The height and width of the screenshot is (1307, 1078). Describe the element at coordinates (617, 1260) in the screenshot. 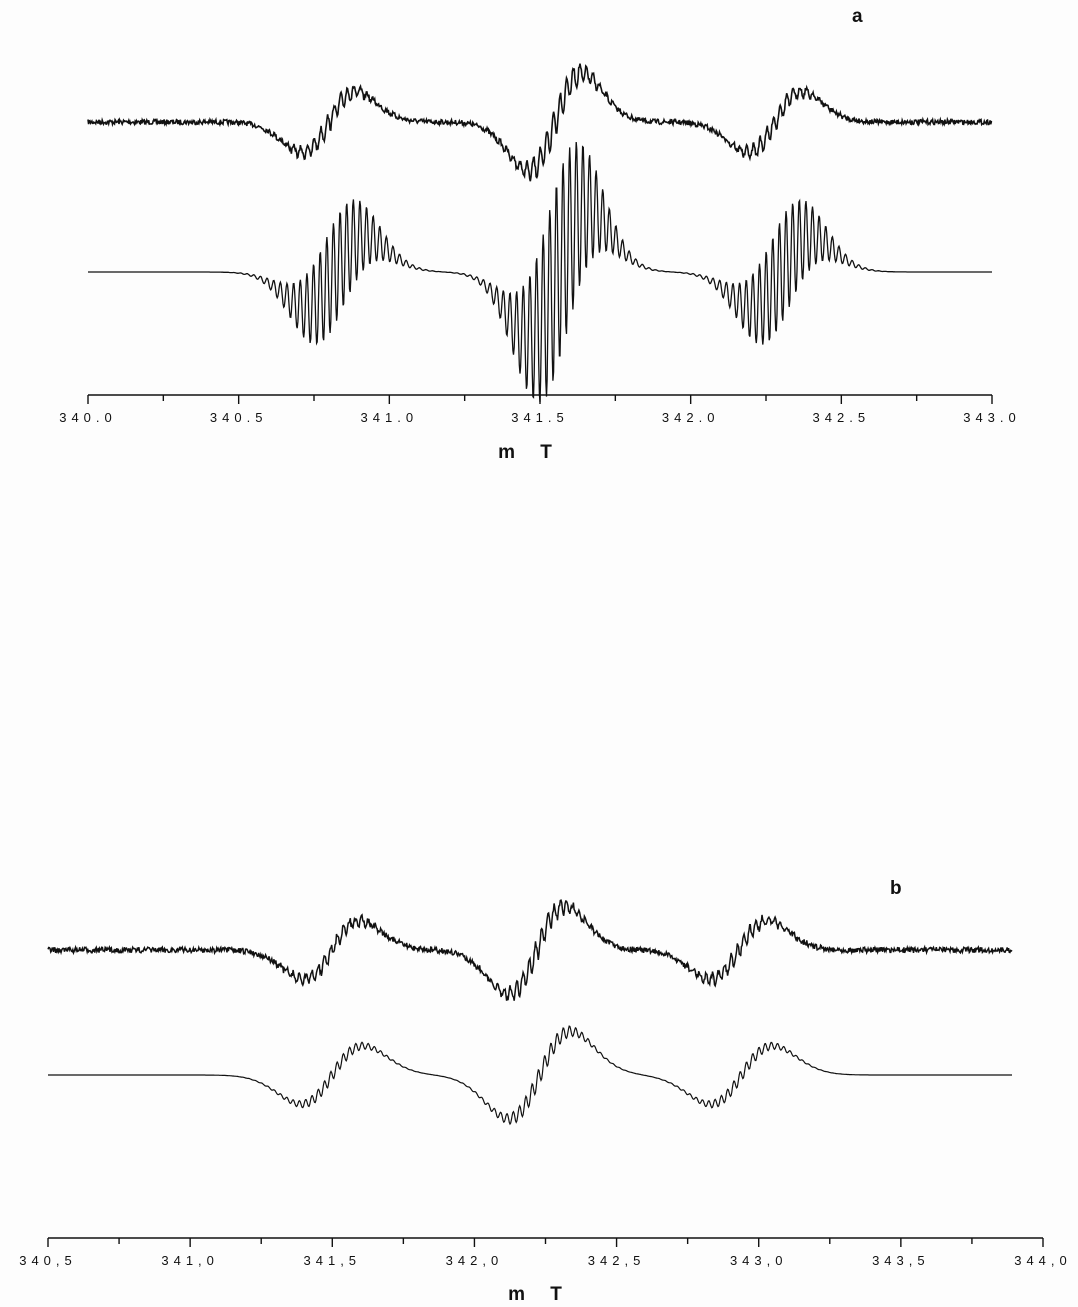

I see `tick-label: 342,5` at that location.